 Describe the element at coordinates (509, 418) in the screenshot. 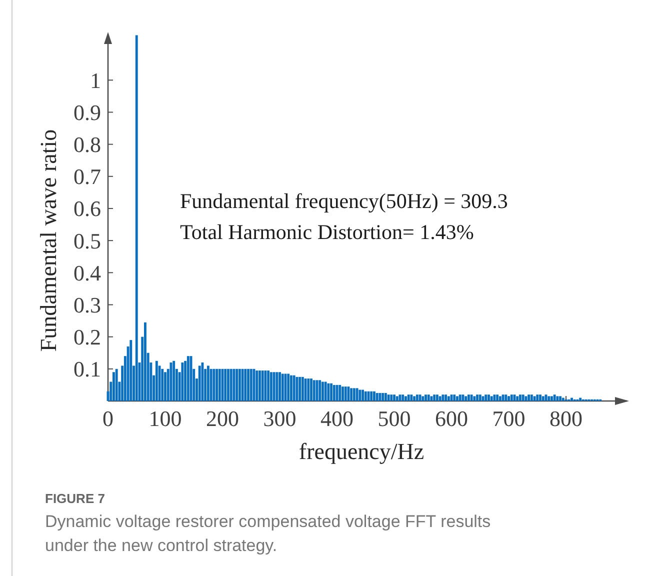

I see `x-tick-label: 700` at that location.